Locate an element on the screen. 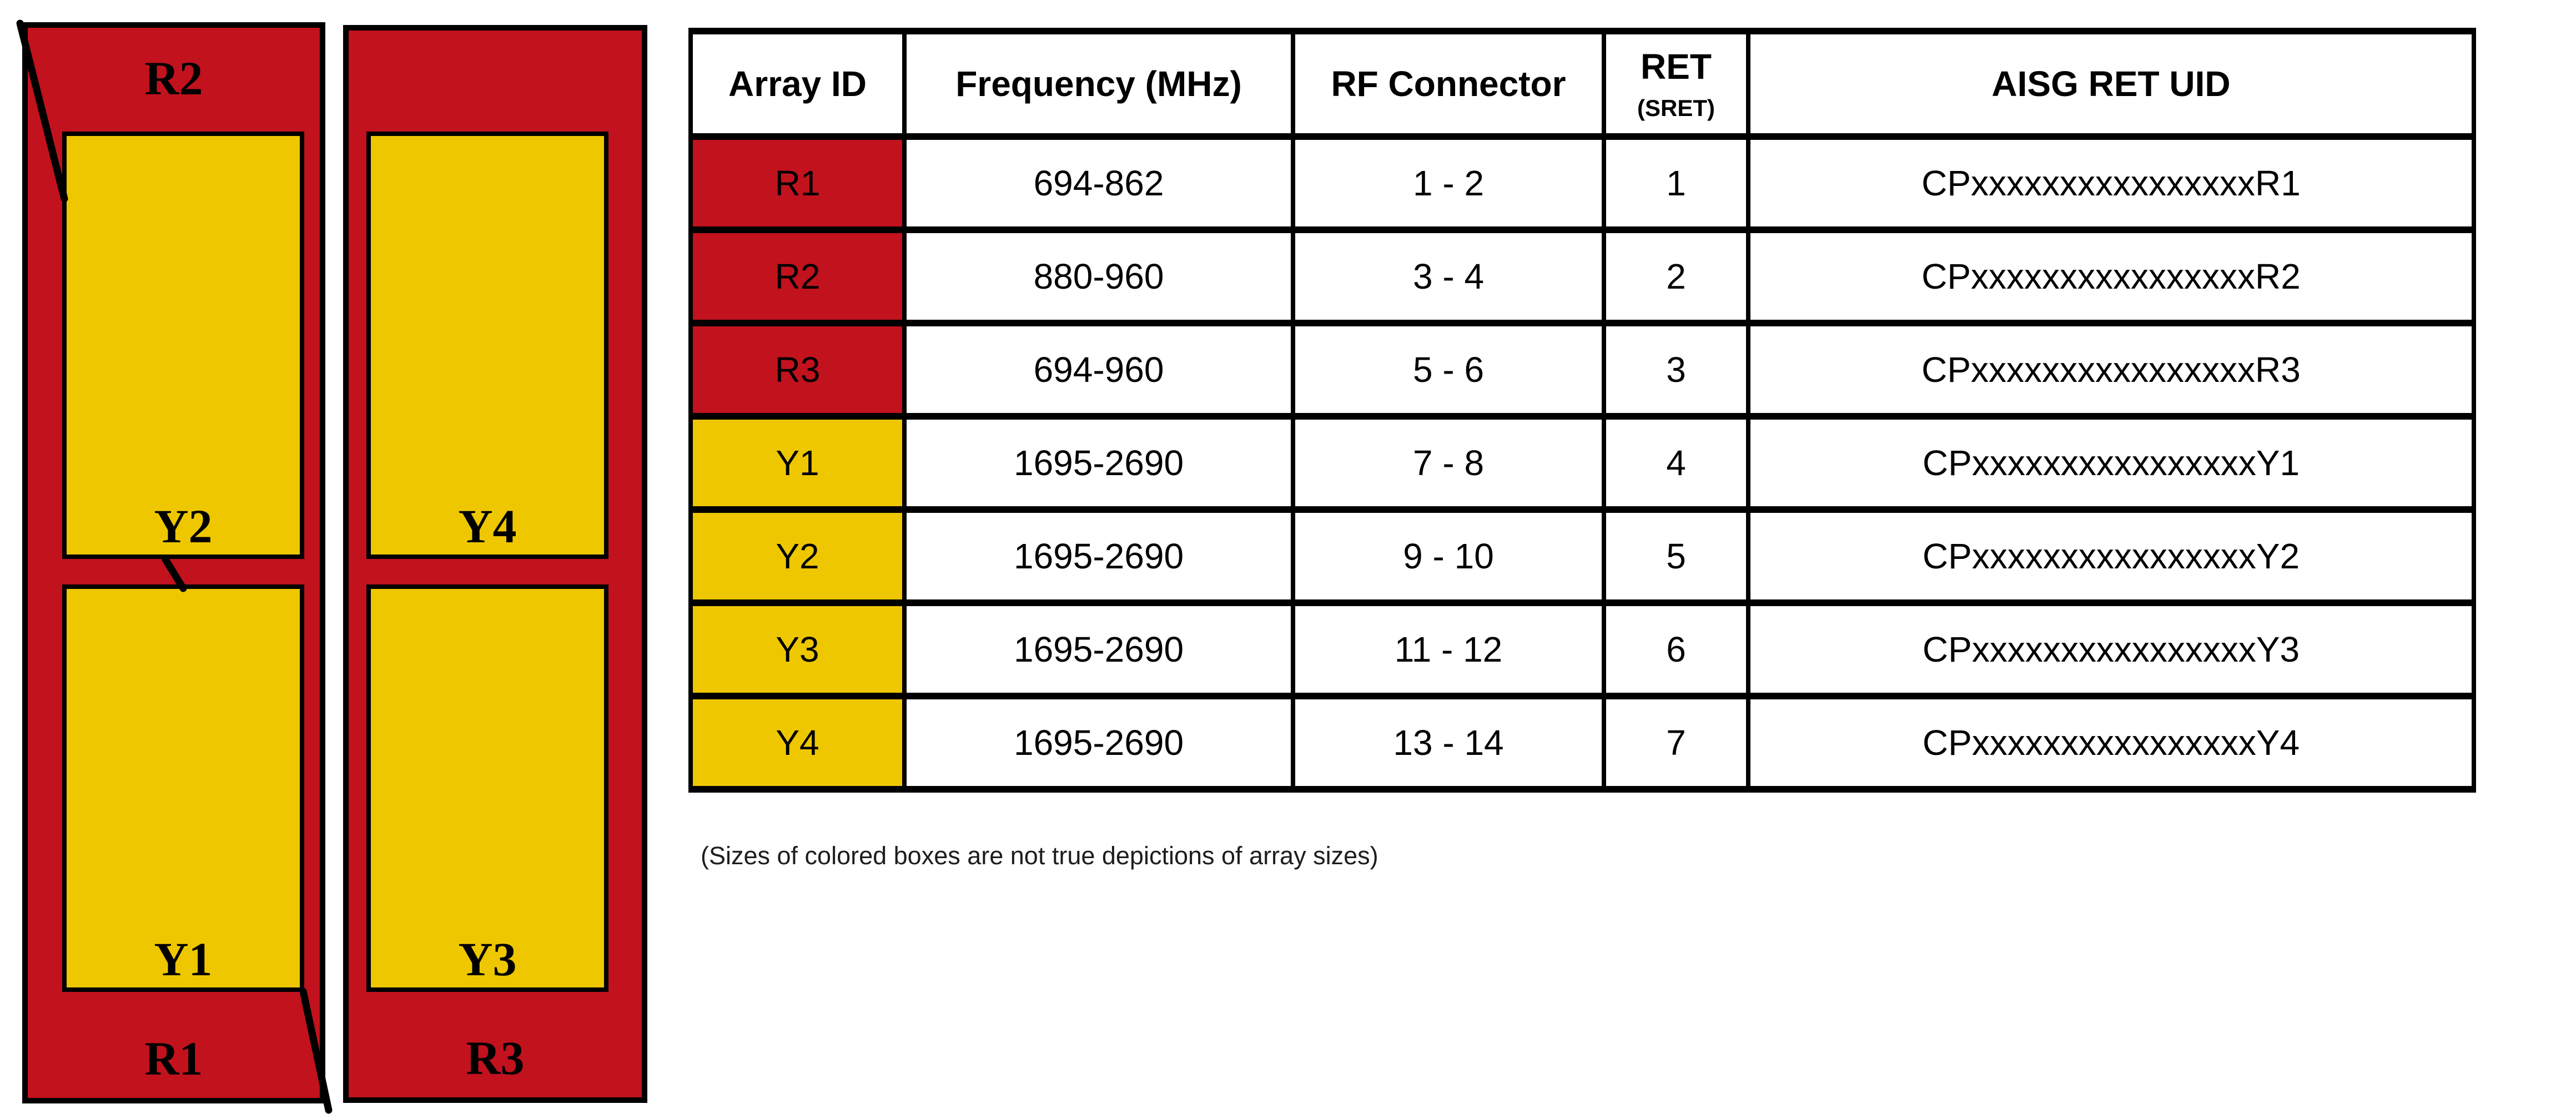  array-label-y3: Y3 is located at coordinates (487, 959).